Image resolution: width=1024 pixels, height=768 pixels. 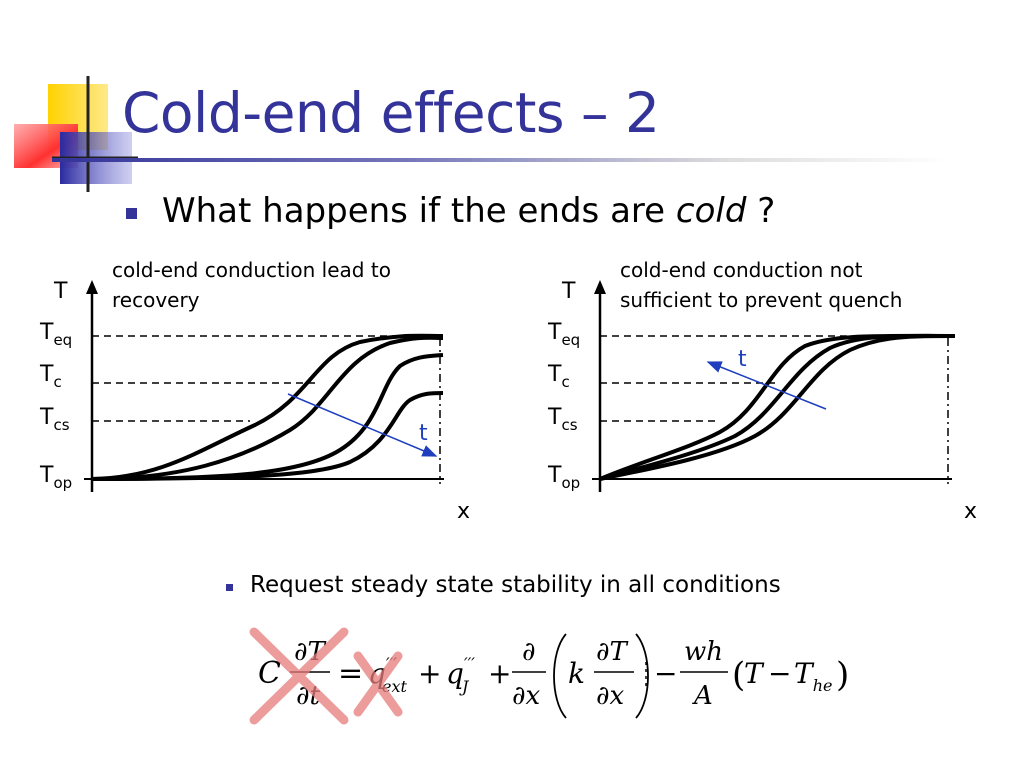 What do you see at coordinates (526, 696) in the screenshot?
I see `eq-dx-denominator-1: ∂x` at bounding box center [526, 696].